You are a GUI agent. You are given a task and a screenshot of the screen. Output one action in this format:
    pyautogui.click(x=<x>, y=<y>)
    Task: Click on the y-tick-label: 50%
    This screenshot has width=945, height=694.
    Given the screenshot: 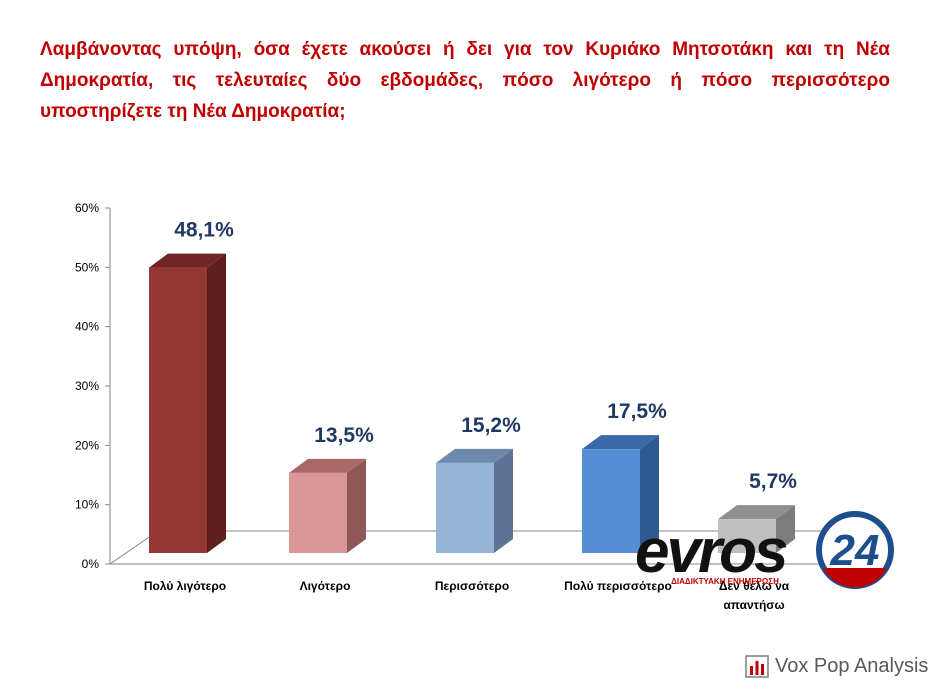 What is the action you would take?
    pyautogui.click(x=87, y=267)
    